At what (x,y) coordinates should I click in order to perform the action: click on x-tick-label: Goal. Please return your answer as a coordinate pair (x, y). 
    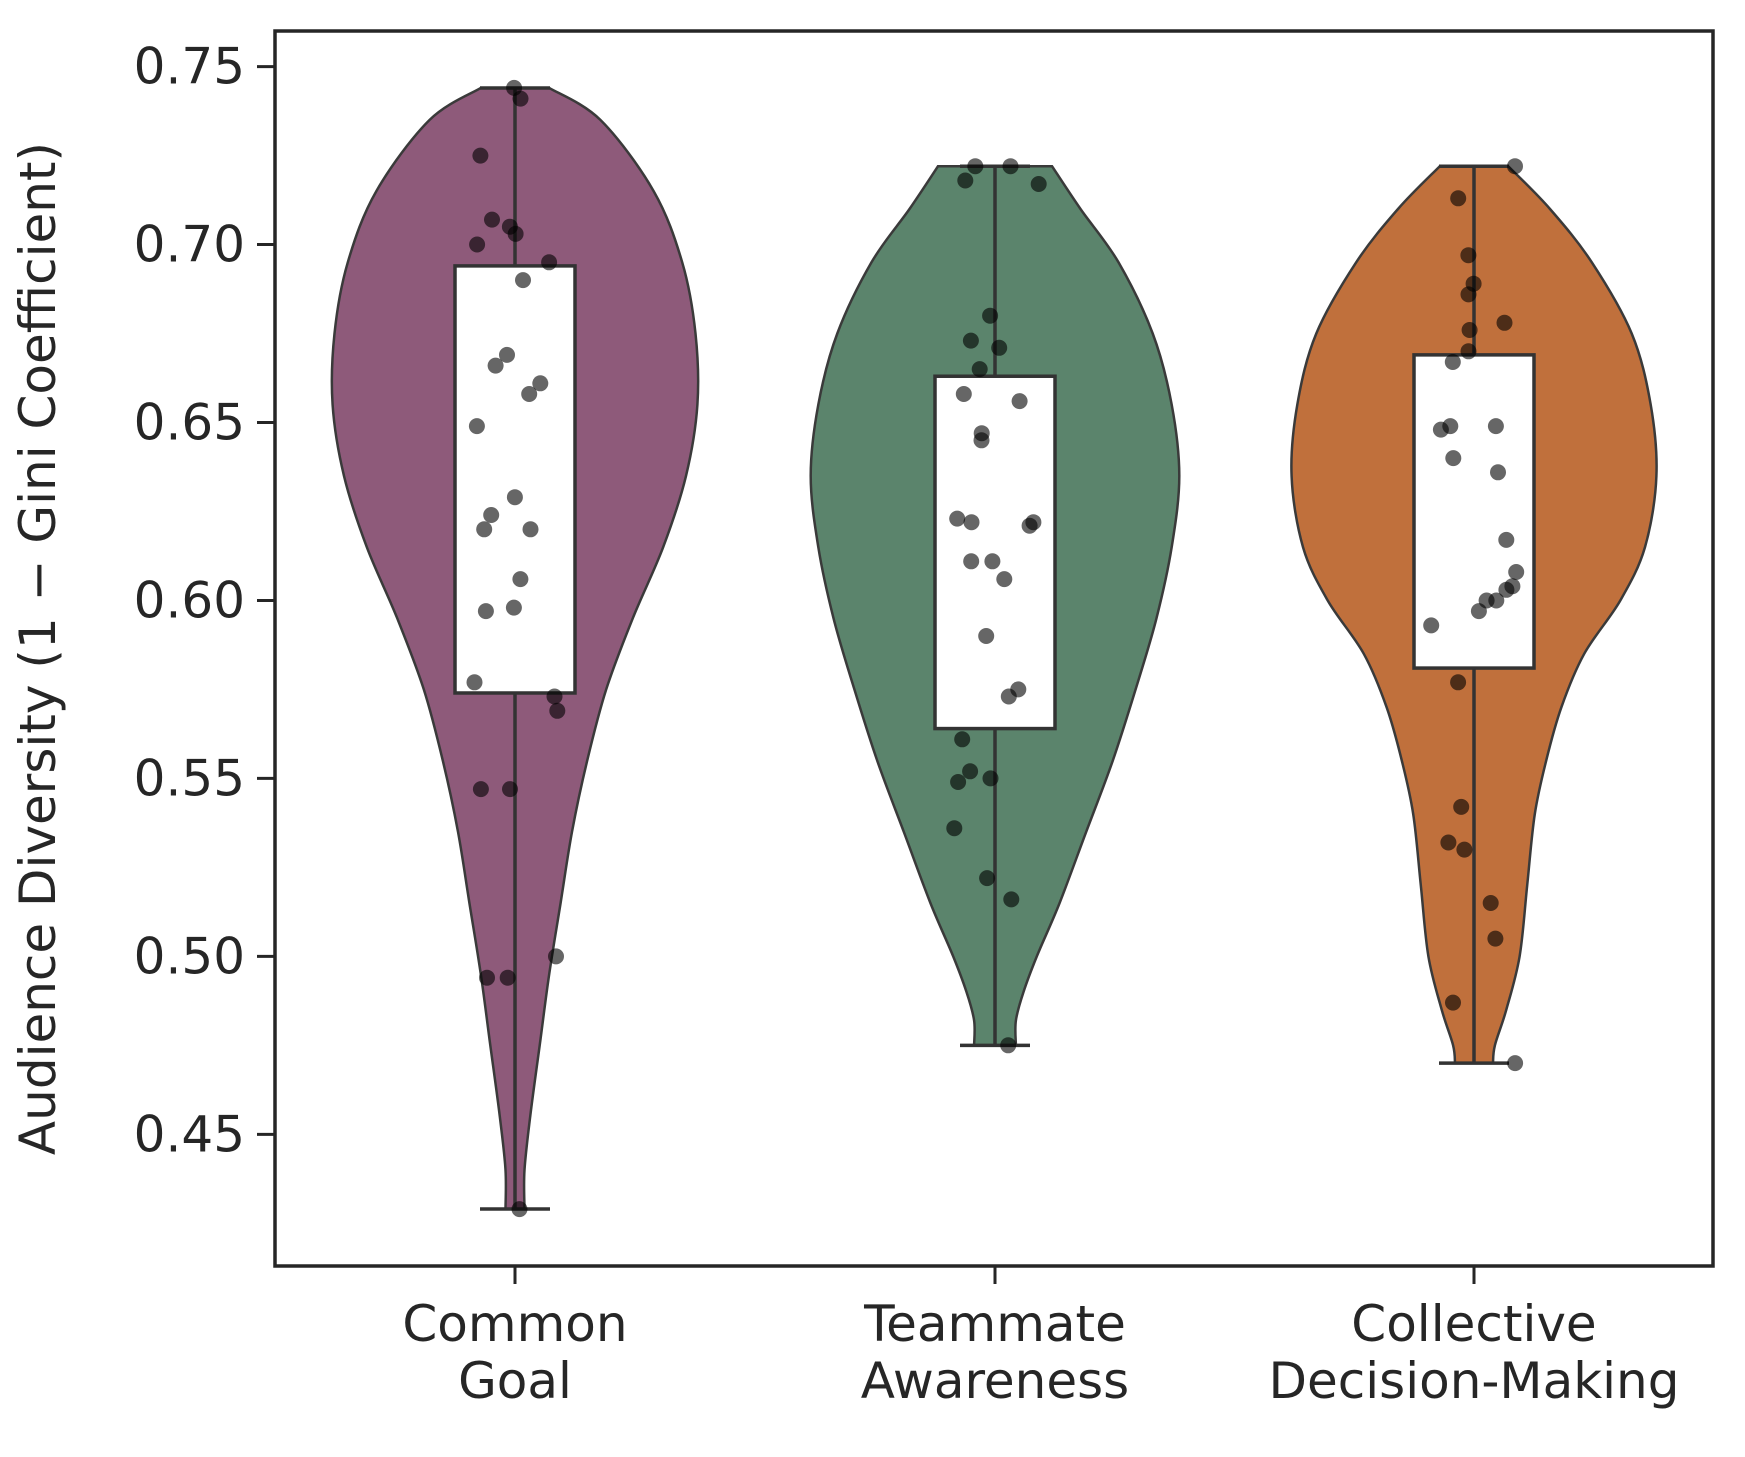
    Looking at the image, I should click on (515, 1381).